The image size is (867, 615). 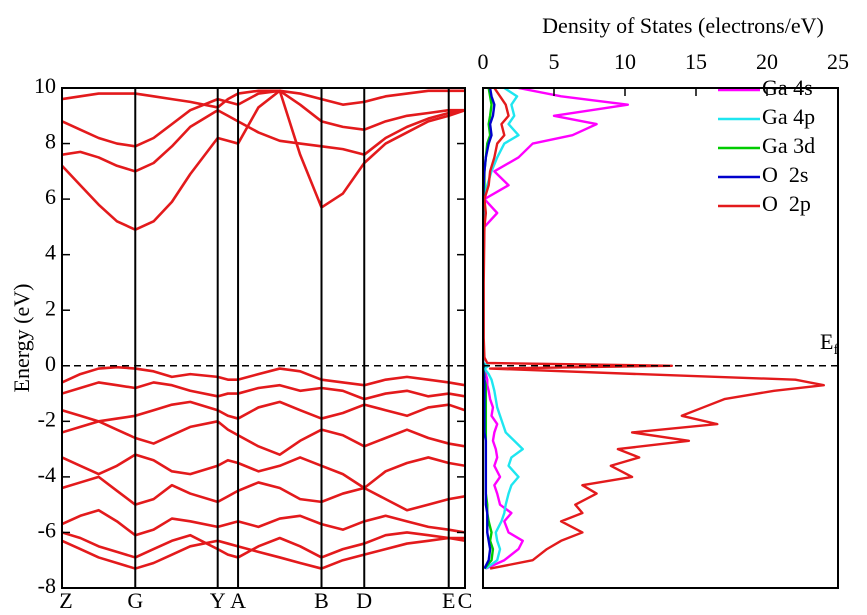 I want to click on x-tick-label: A, so click(x=238, y=600).